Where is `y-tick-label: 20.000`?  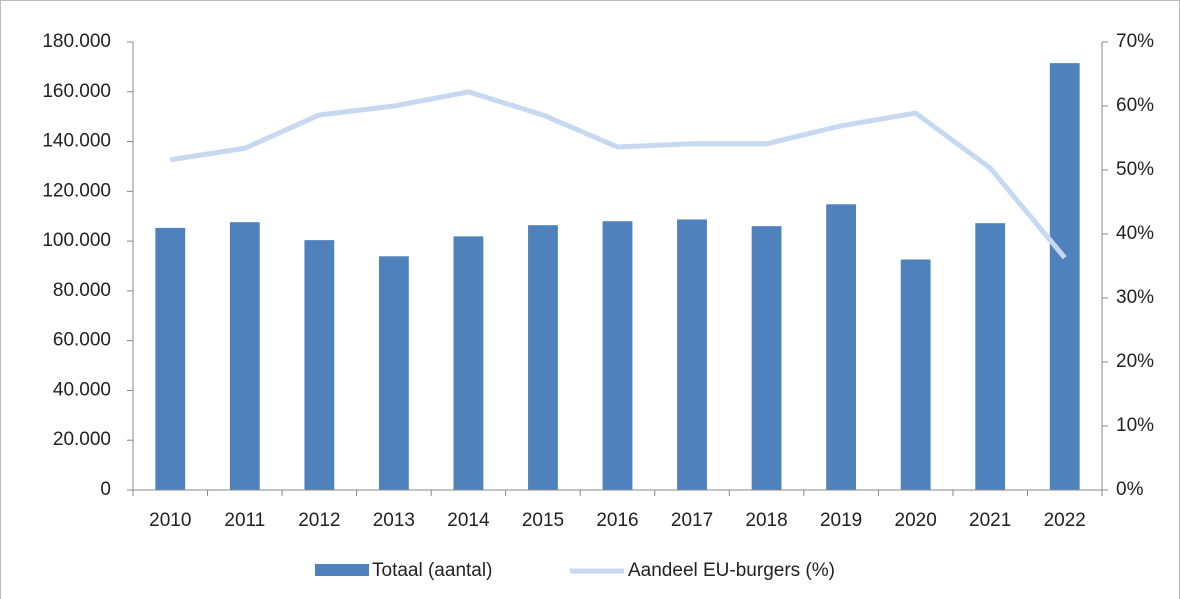
y-tick-label: 20.000 is located at coordinates (82, 439).